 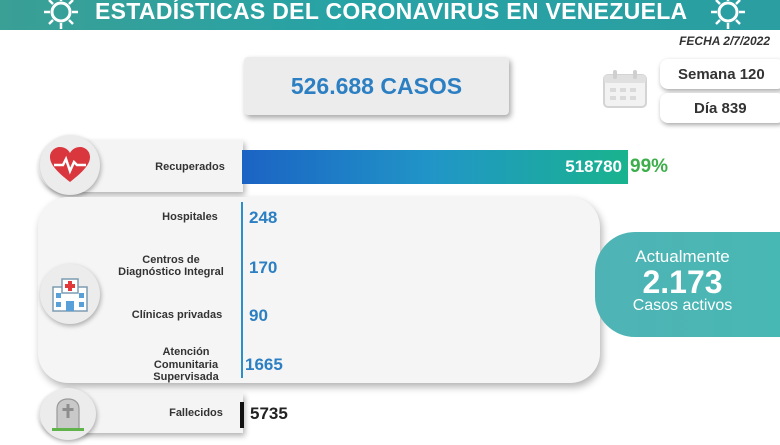 I want to click on tombstone-icon, so click(x=68, y=414).